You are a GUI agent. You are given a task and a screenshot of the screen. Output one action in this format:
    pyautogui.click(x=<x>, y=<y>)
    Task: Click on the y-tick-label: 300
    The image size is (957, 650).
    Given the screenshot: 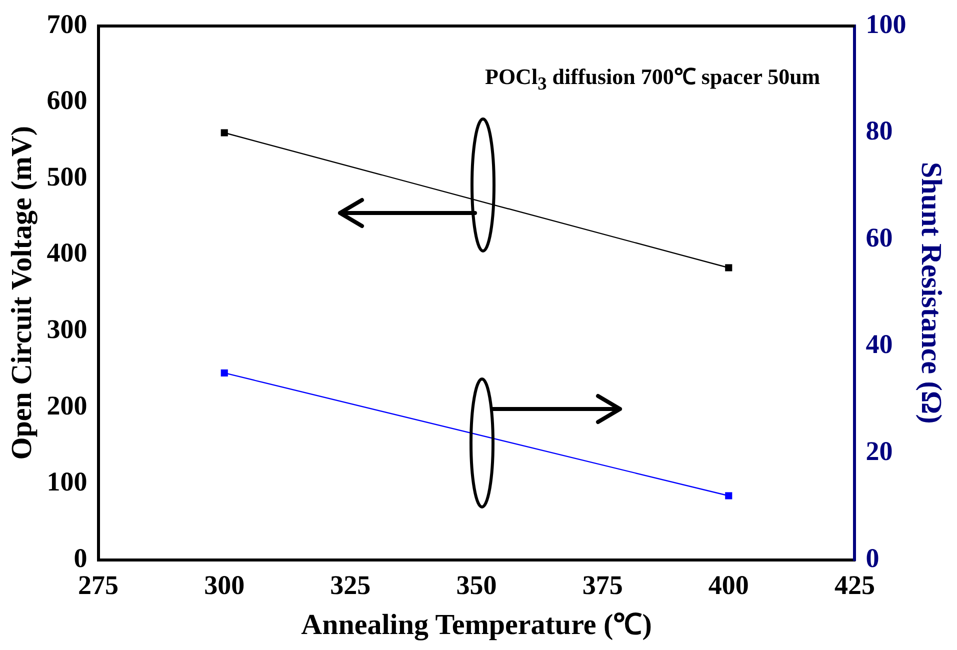 What is the action you would take?
    pyautogui.click(x=67, y=329)
    